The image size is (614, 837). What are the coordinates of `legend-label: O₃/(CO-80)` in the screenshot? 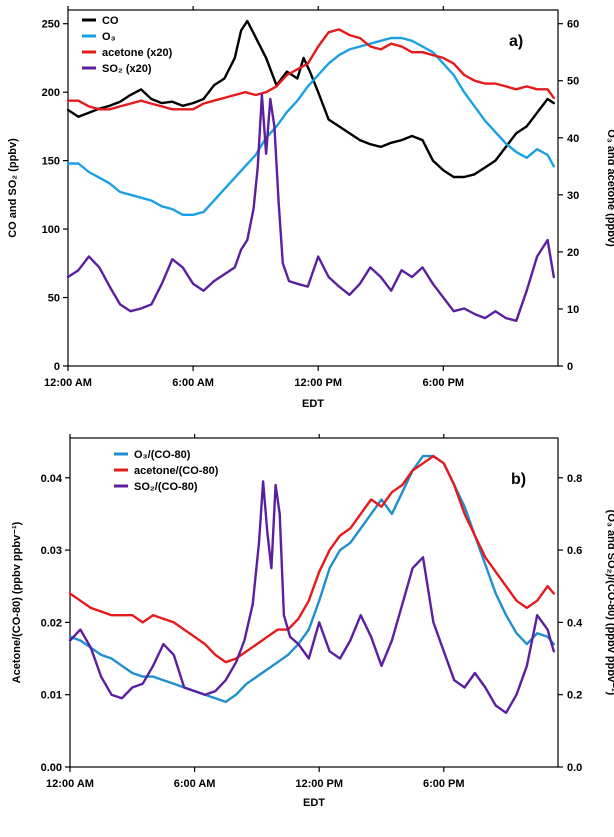 It's located at (162, 455).